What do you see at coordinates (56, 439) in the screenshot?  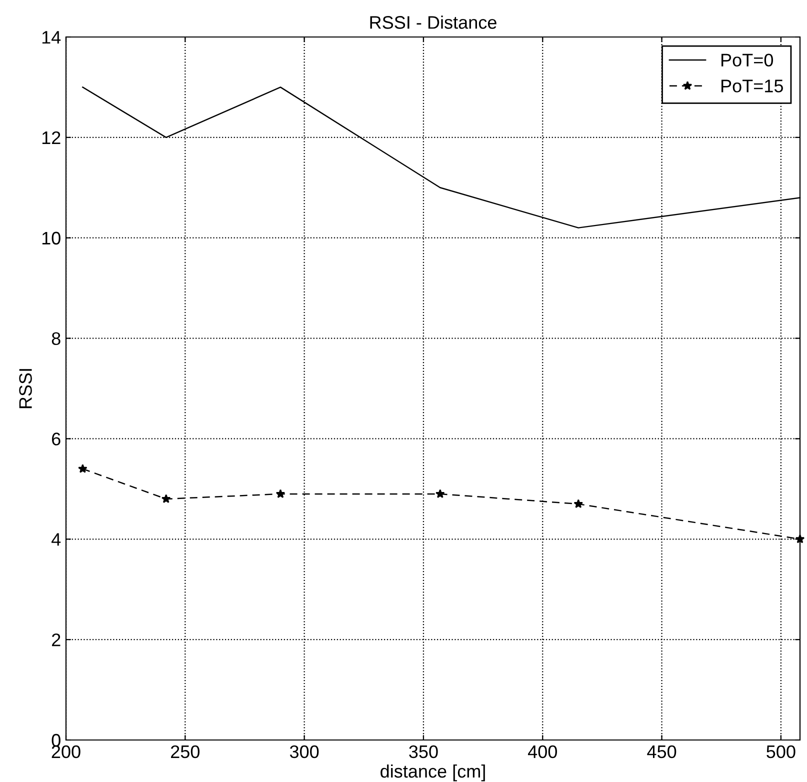 I see `y-tick-label: 6` at bounding box center [56, 439].